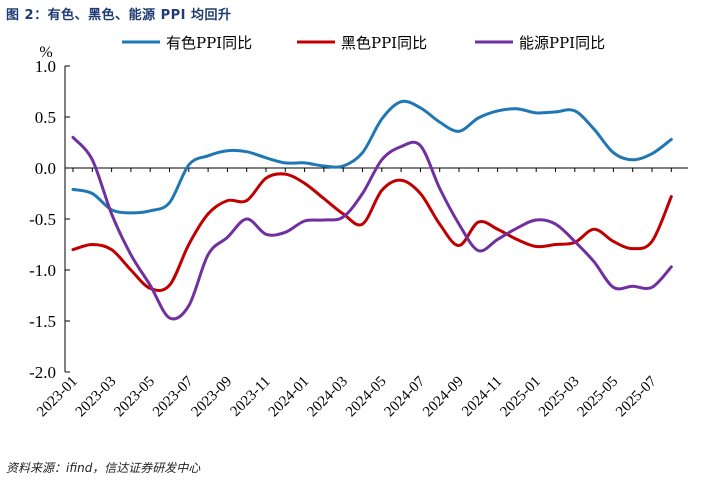  I want to click on source-note: 资料来源：ifind，信达证券研发中心, so click(103, 468).